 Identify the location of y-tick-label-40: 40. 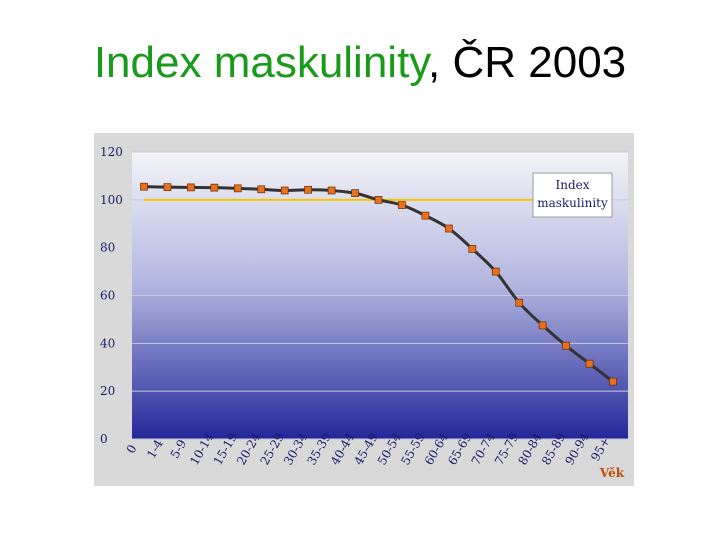
(107, 343).